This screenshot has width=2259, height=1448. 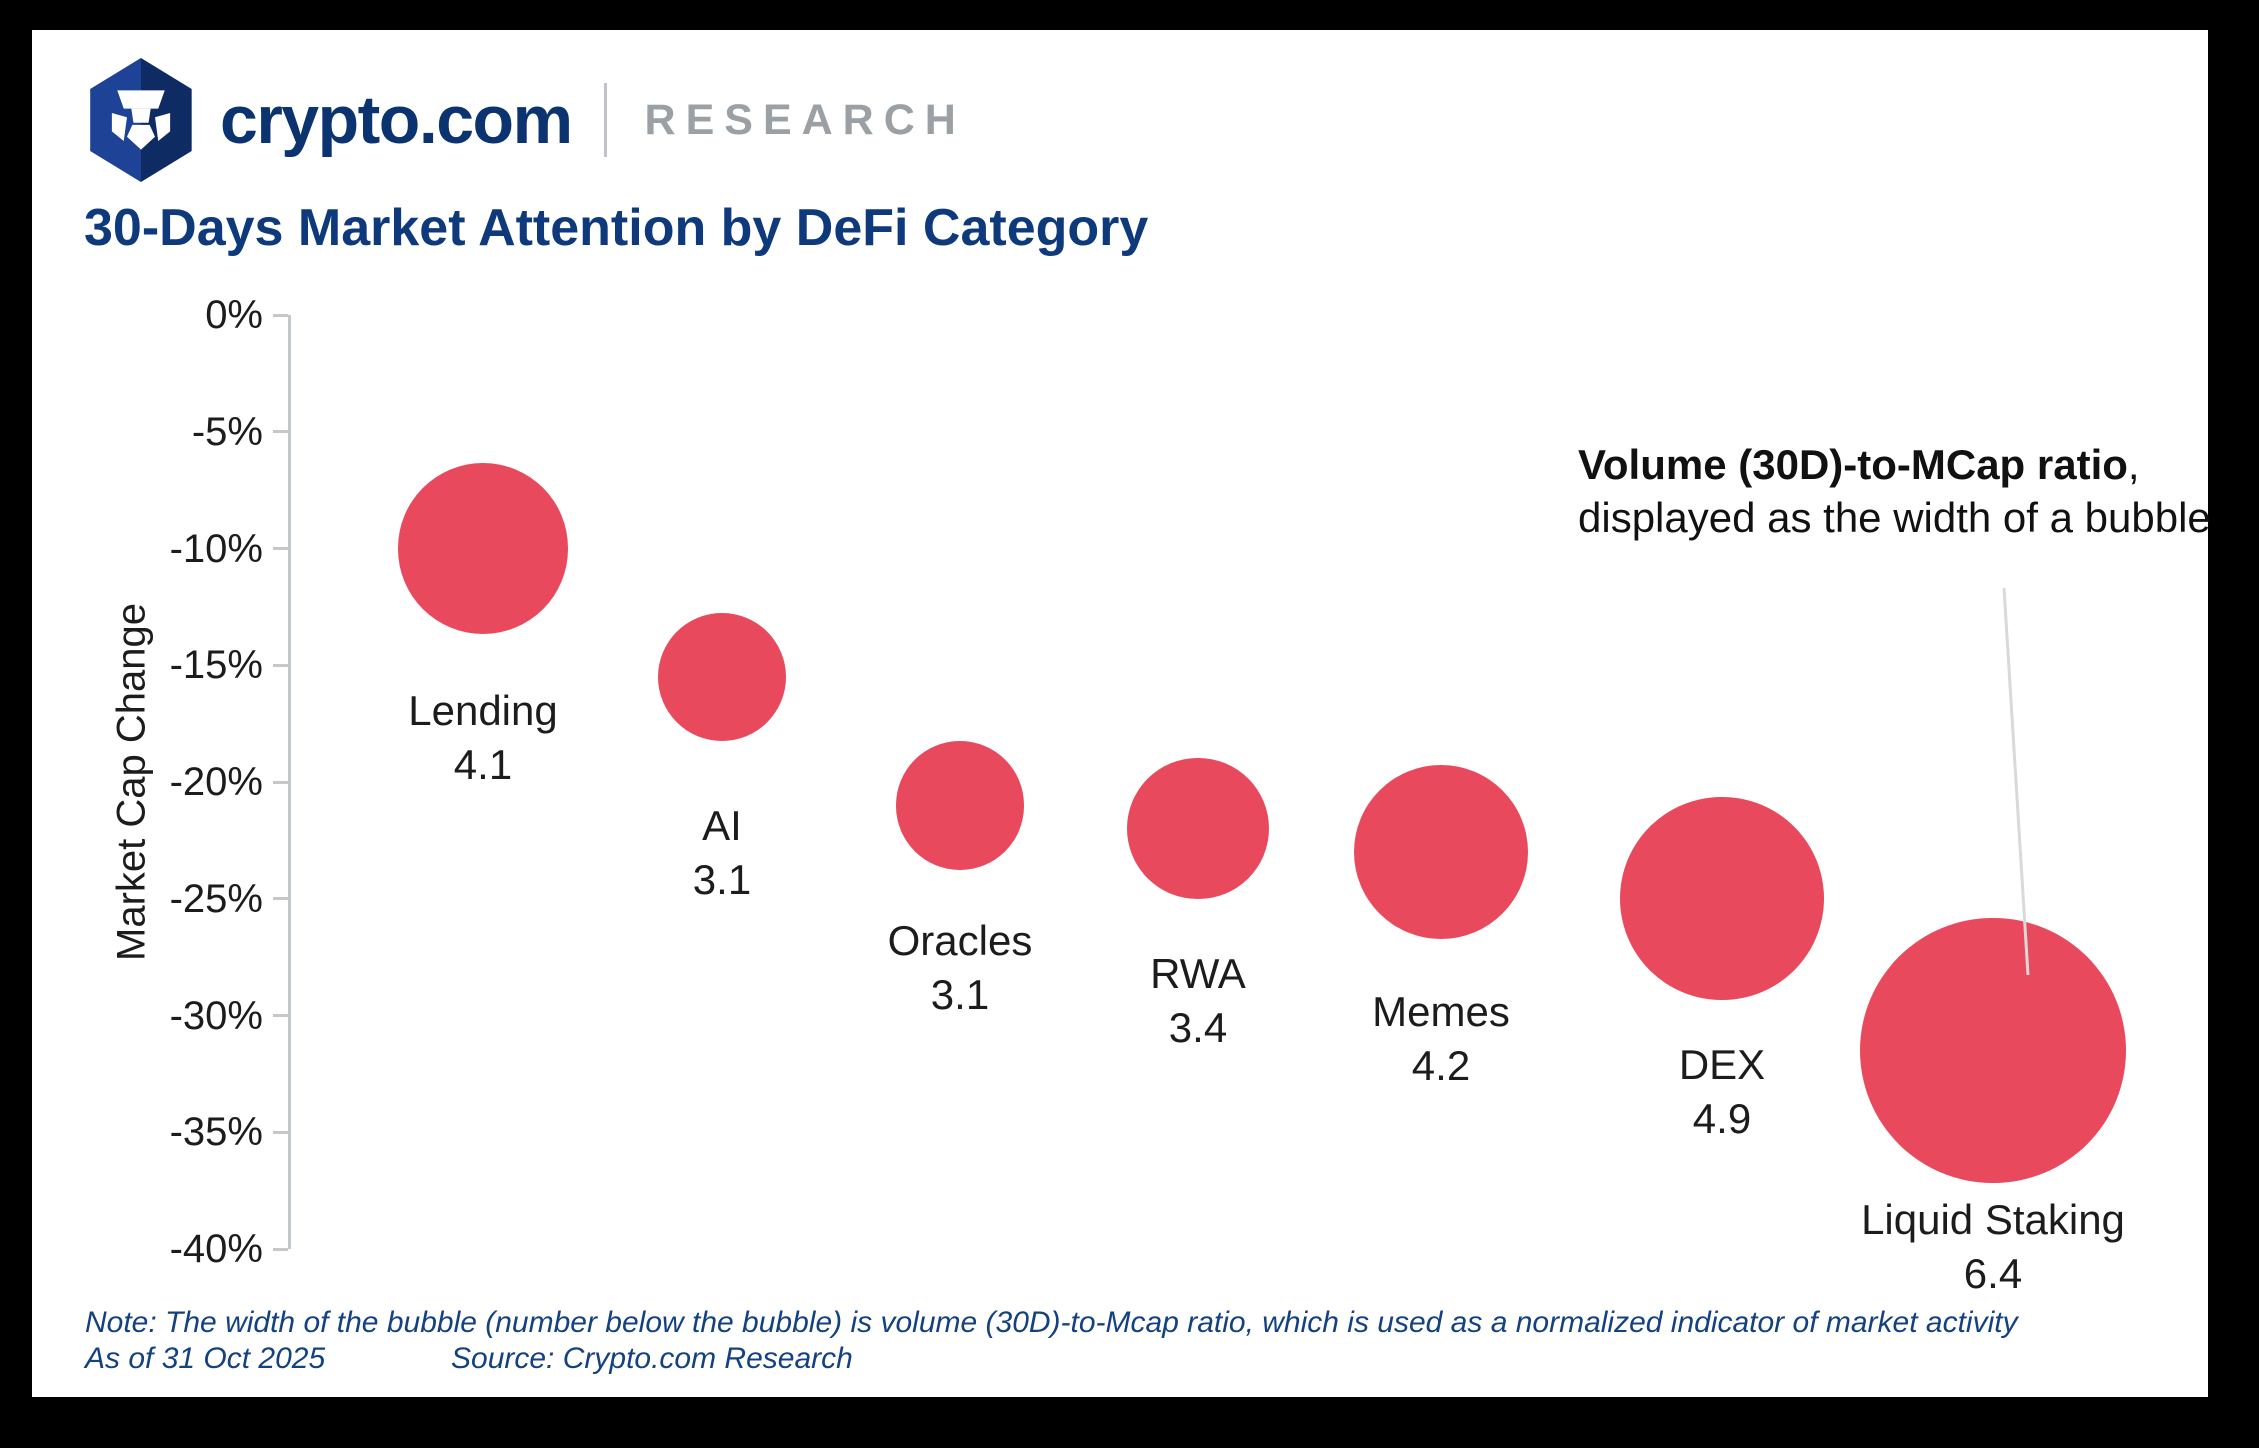 What do you see at coordinates (227, 431) in the screenshot?
I see `y-axis-tick-label: -5%` at bounding box center [227, 431].